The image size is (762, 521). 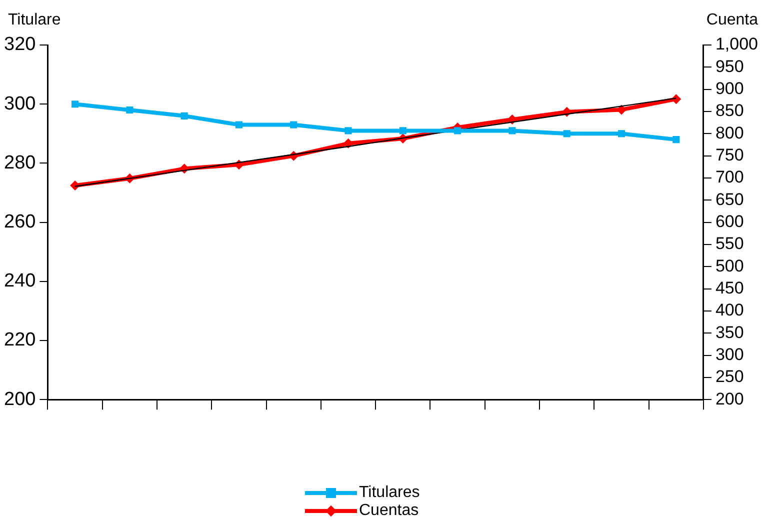 I want to click on y2-tick-label: 800, so click(x=729, y=132).